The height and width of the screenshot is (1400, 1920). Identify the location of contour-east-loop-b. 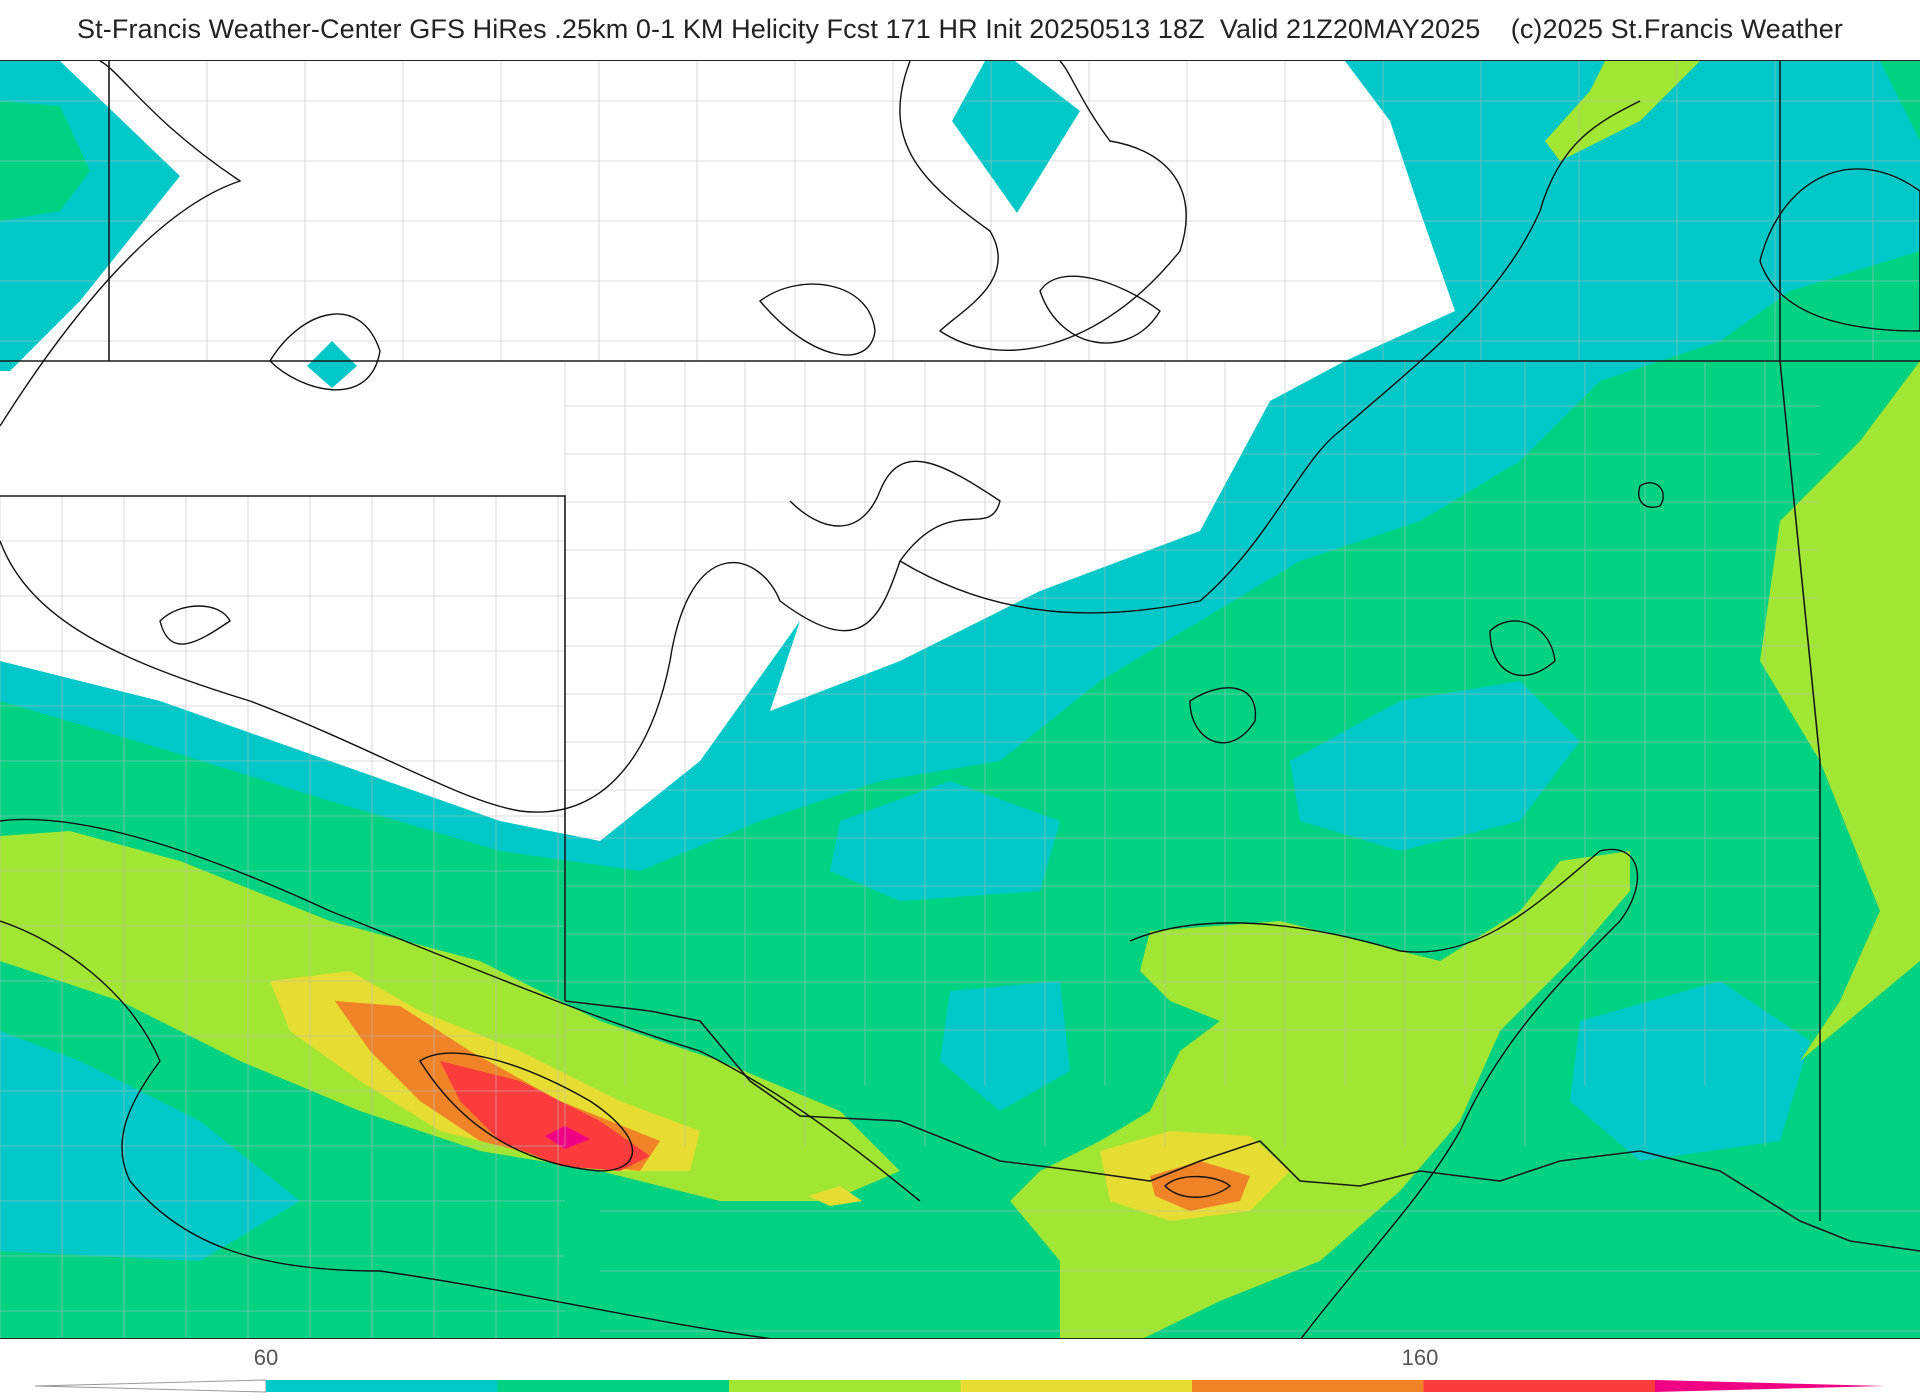
(1522, 648).